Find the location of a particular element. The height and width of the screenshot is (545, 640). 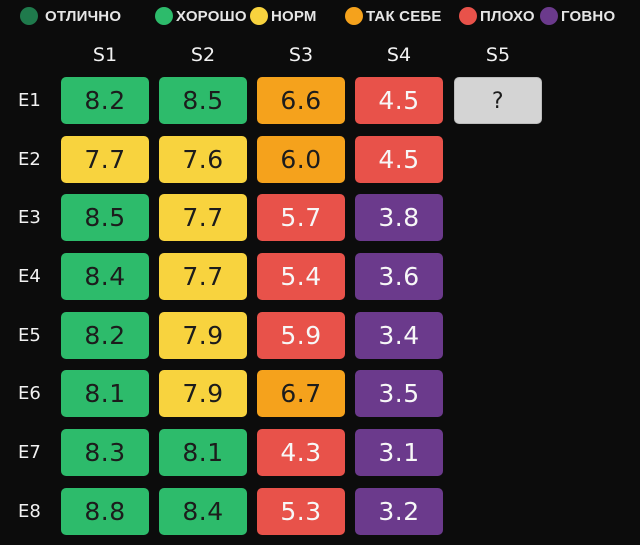

score-cell-e4-s2: 7.7 is located at coordinates (203, 276).